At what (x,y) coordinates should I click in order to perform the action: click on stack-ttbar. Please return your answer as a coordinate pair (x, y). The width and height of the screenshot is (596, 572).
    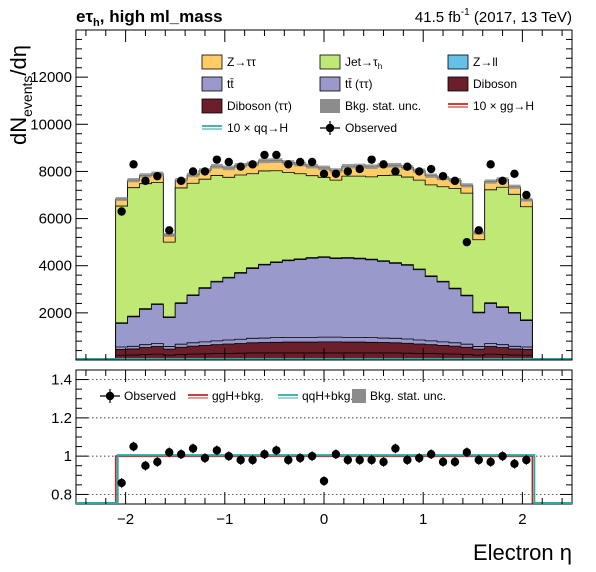
    Looking at the image, I should click on (324, 309).